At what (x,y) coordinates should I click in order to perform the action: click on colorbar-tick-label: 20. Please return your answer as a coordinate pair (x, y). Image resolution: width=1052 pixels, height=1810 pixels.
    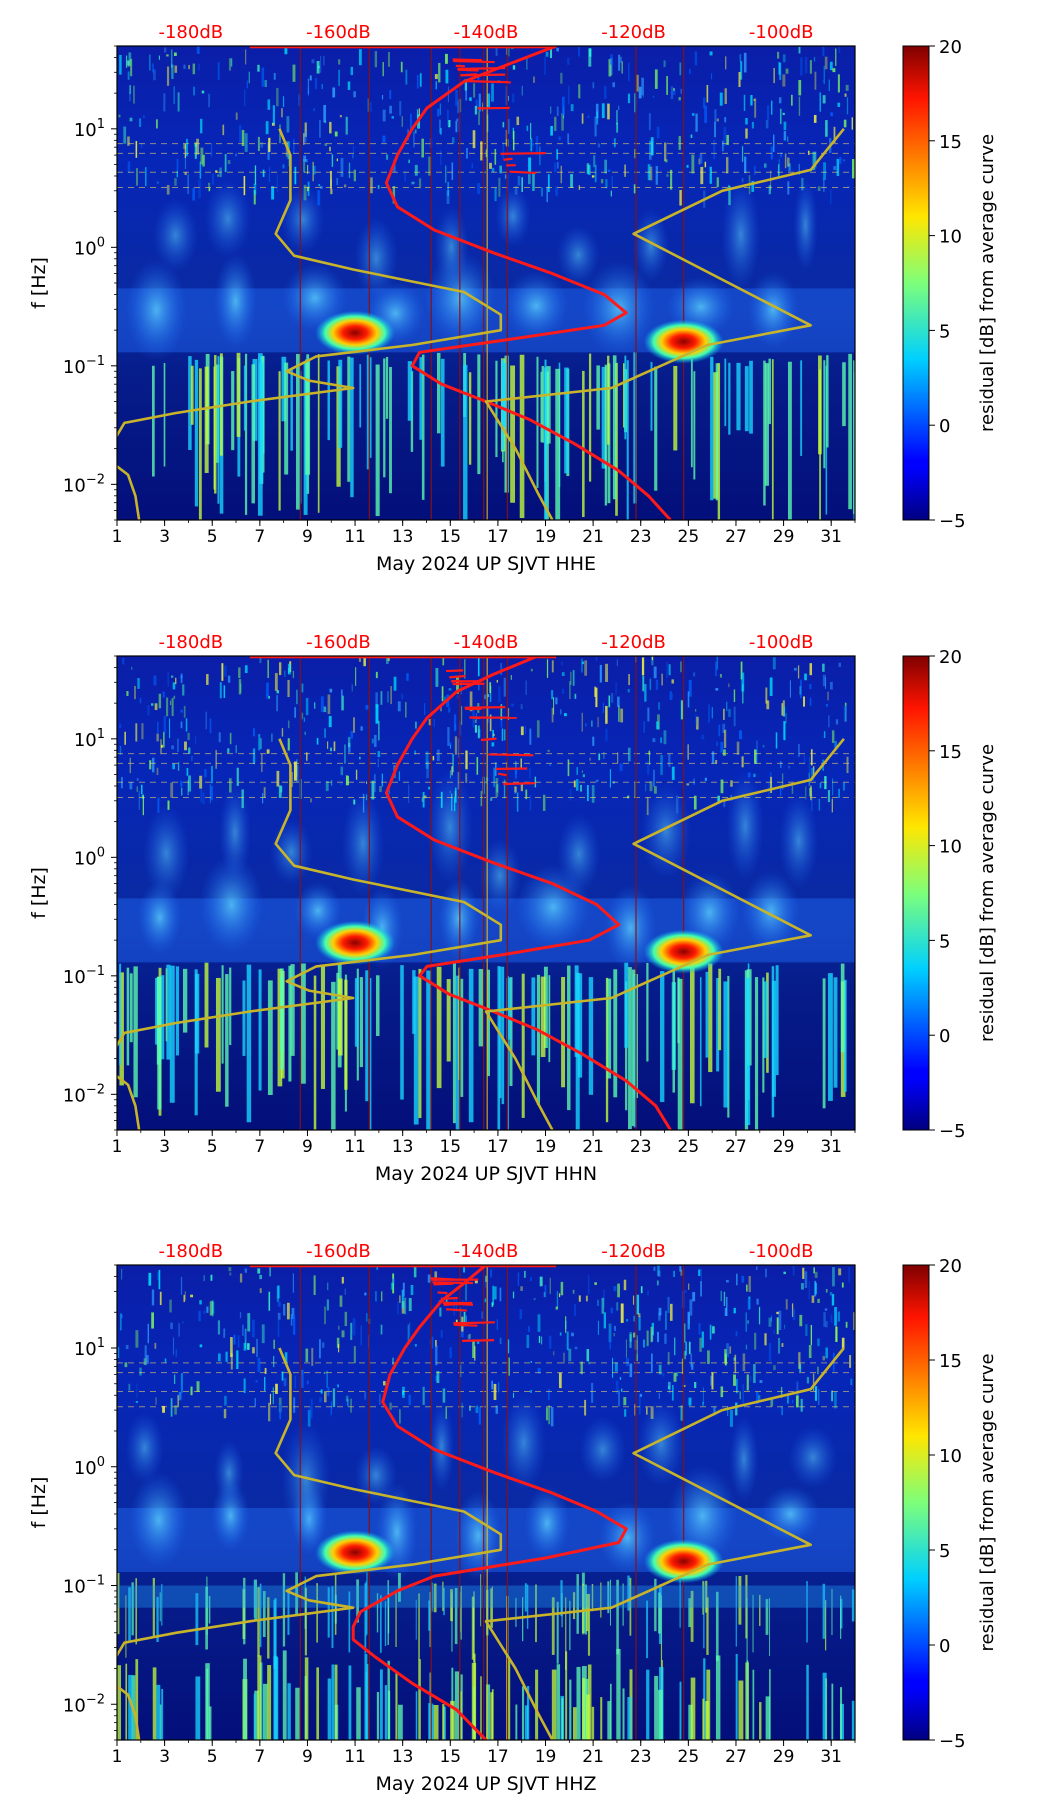
    Looking at the image, I should click on (950, 1266).